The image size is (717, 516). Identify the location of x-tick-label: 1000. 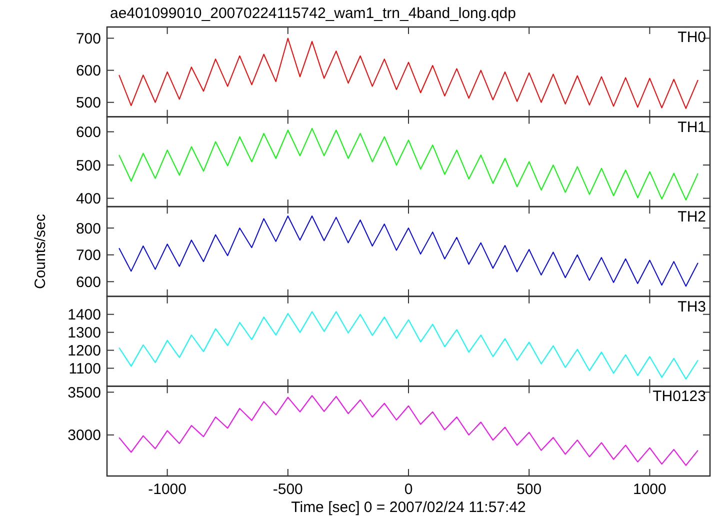
(649, 489).